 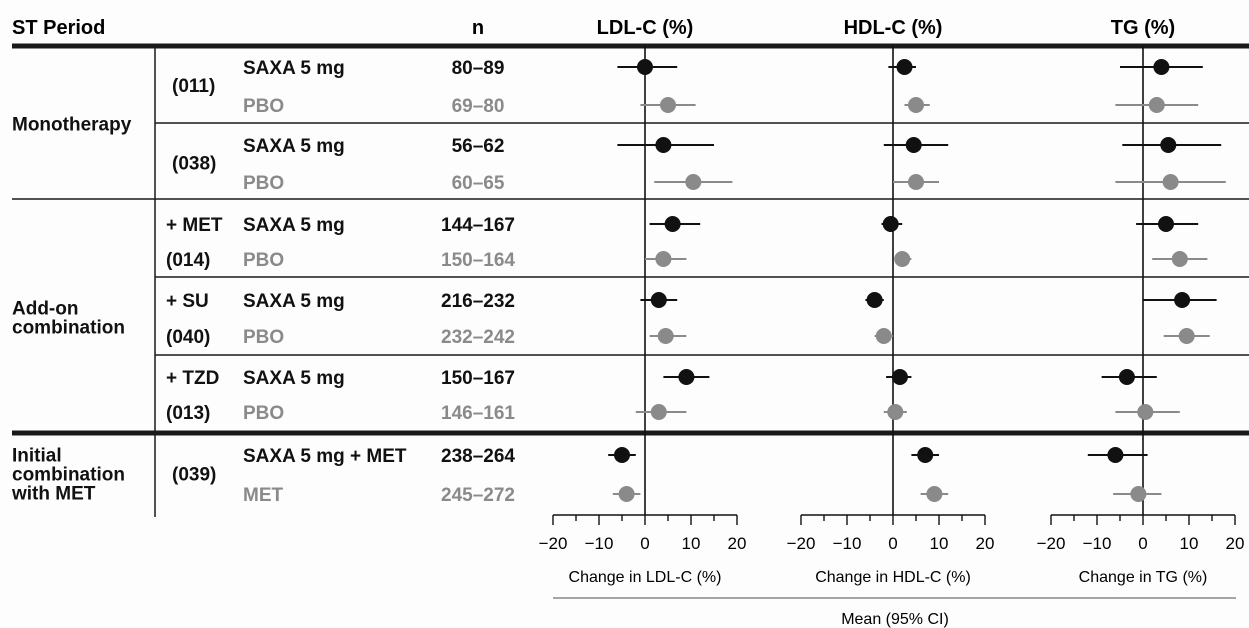 I want to click on n-label: 69–80, so click(x=478, y=106).